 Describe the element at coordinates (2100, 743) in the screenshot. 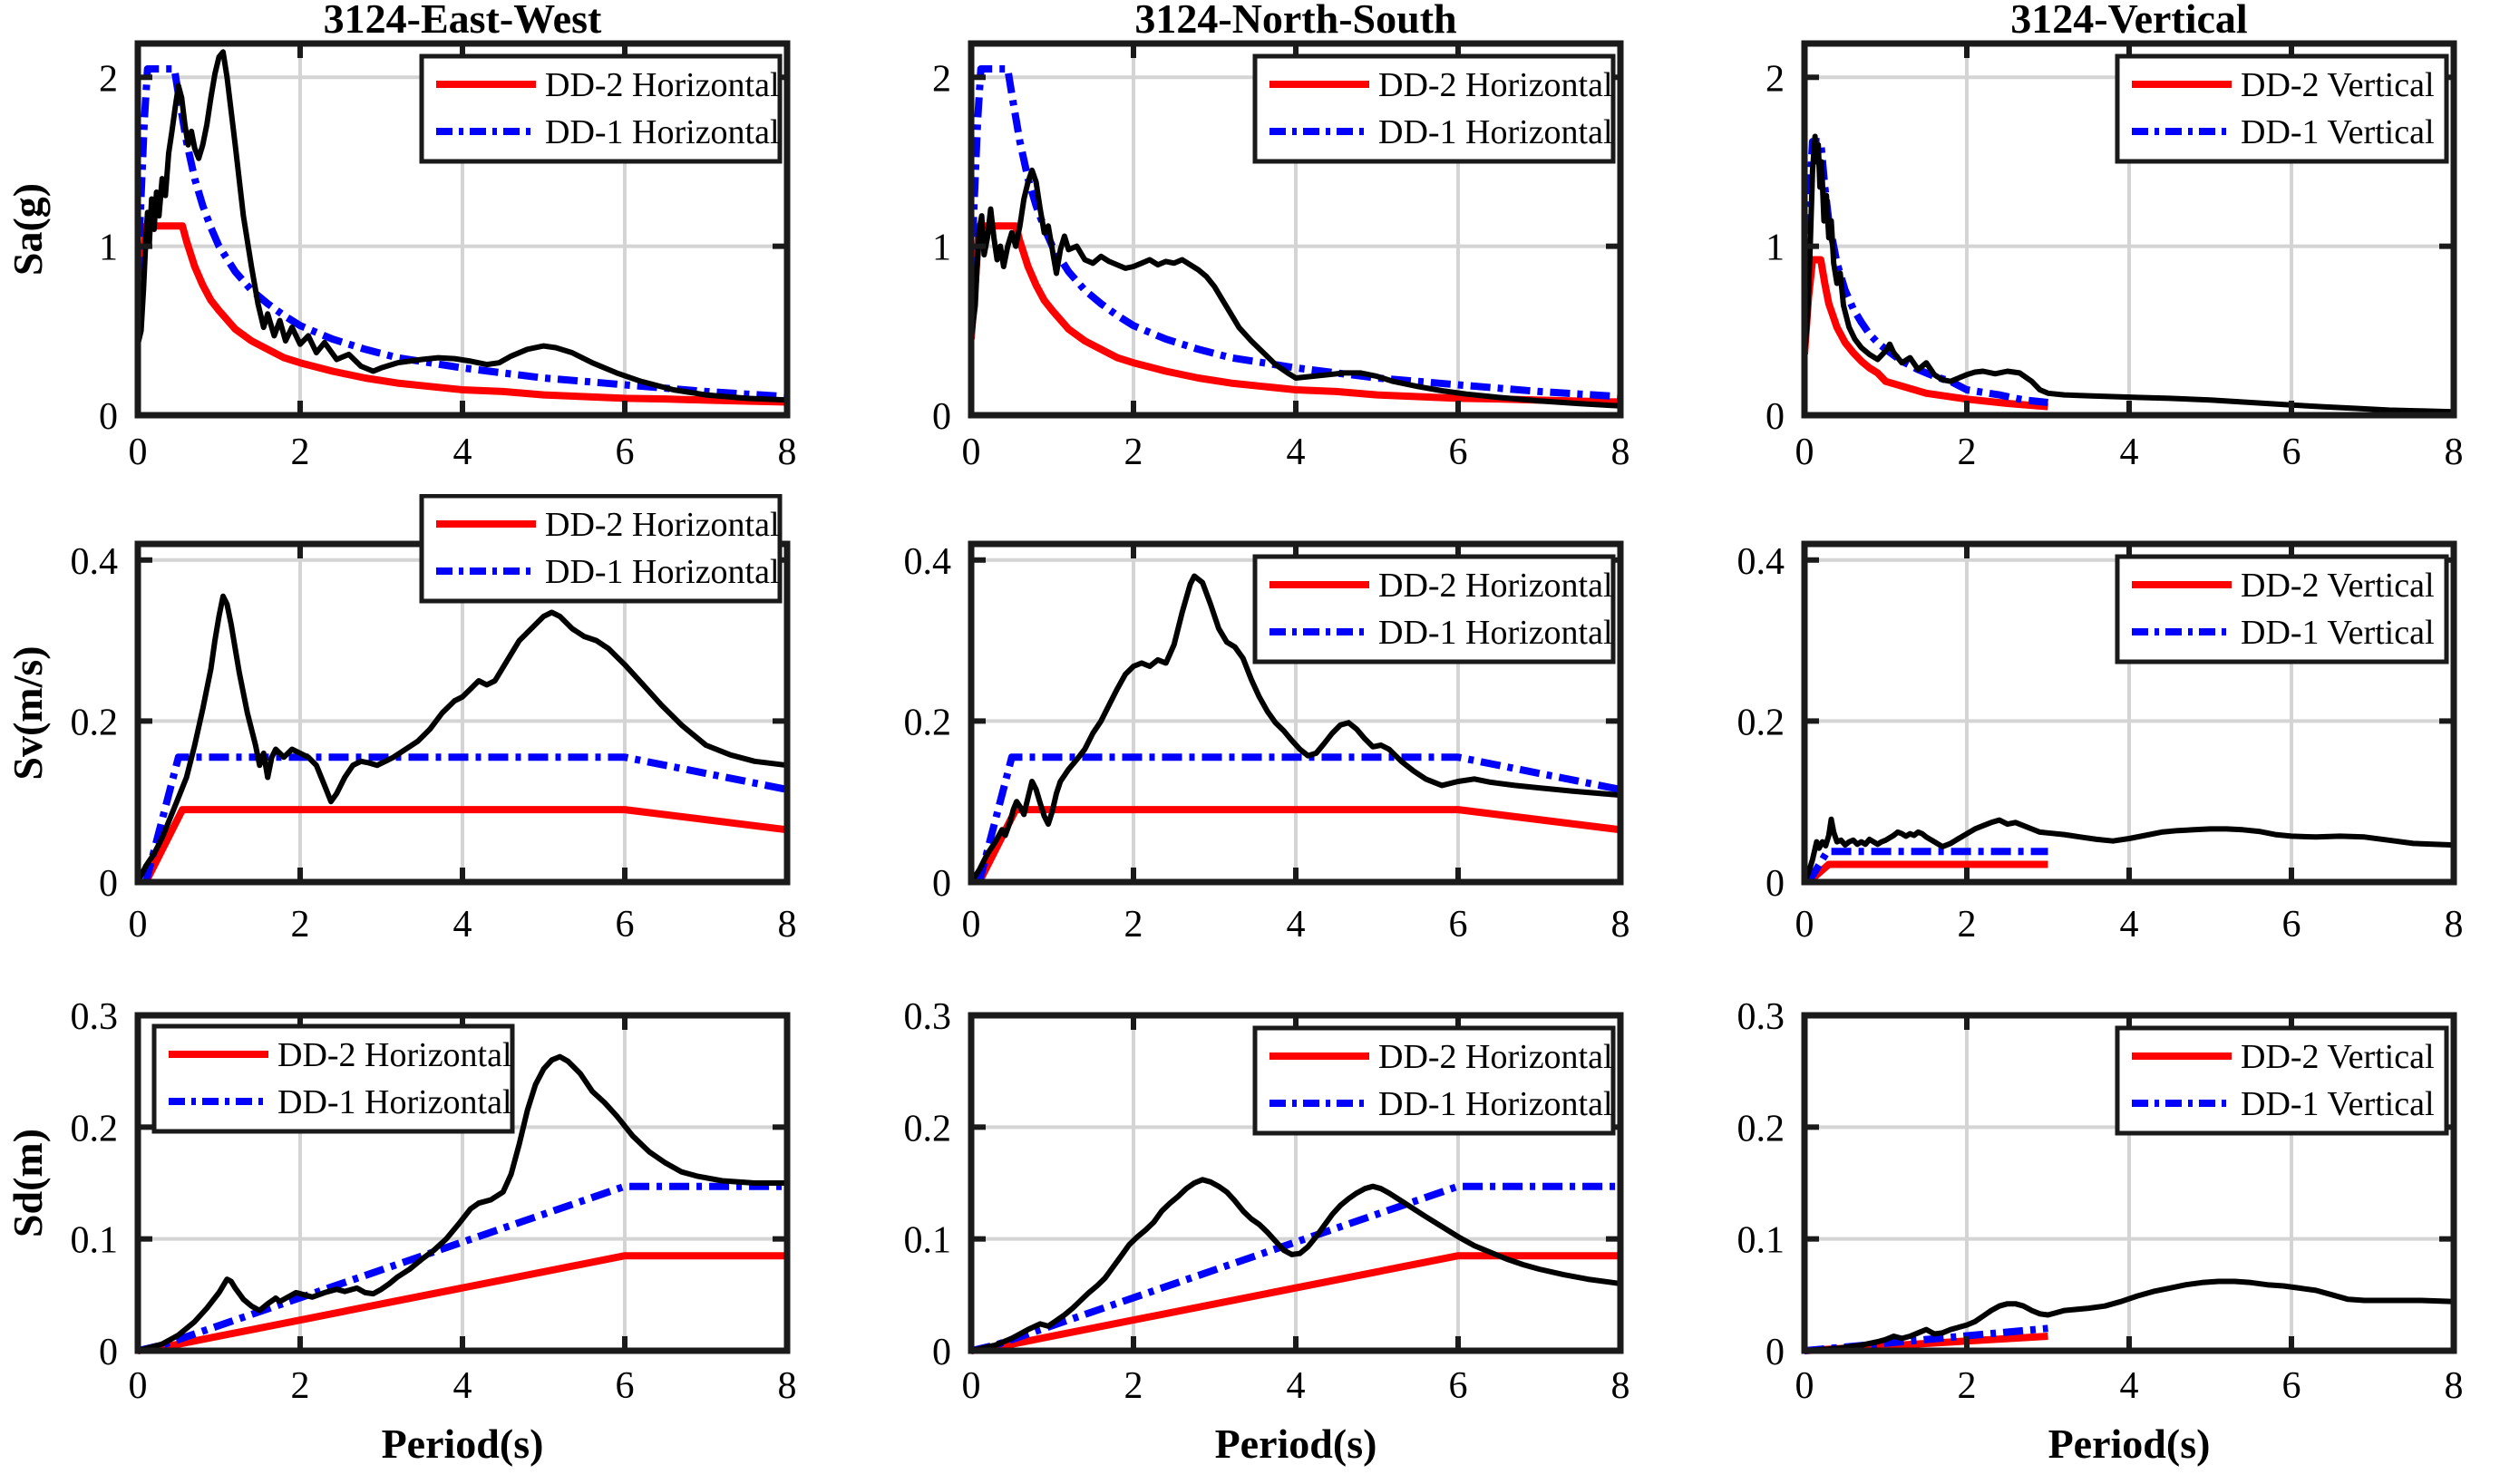

I see `subplot-sv-vertical: 0 2 4 6 8 0 0.2 0.4 DD-2 Vertical DD-1 Vertical` at that location.